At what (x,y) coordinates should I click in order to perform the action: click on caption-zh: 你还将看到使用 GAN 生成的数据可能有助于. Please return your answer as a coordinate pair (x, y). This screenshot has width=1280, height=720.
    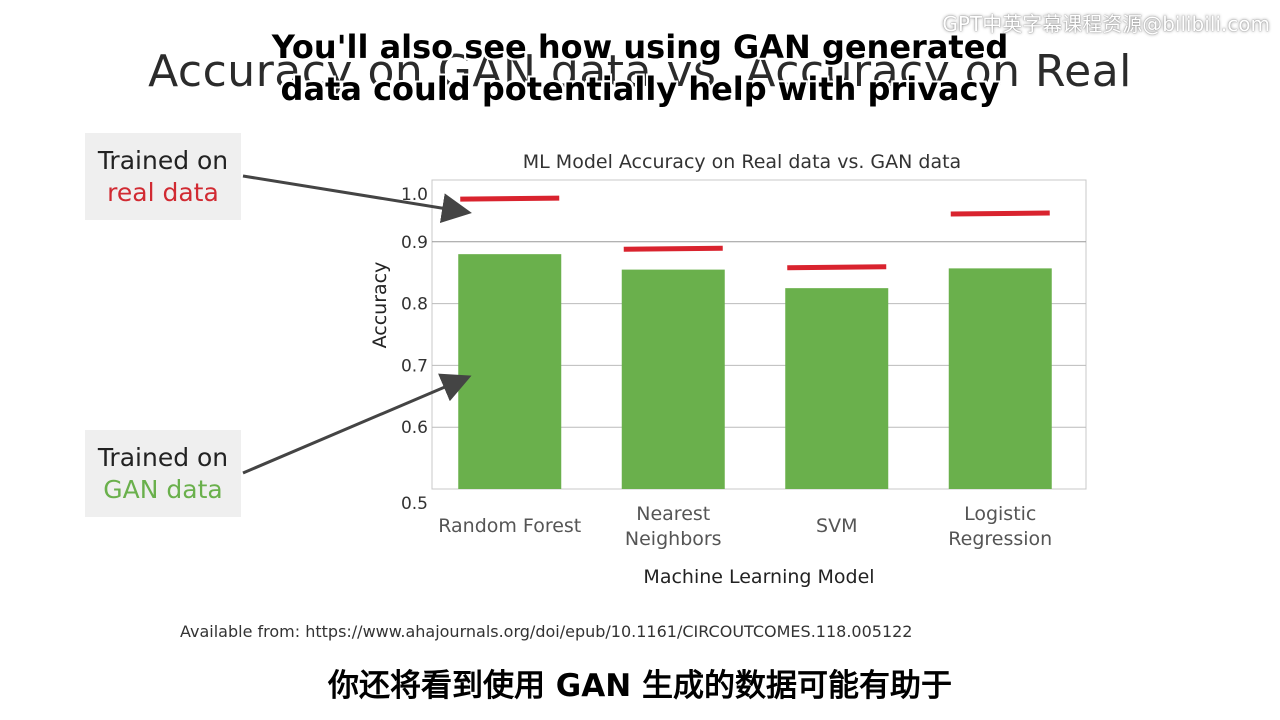
    Looking at the image, I should click on (640, 686).